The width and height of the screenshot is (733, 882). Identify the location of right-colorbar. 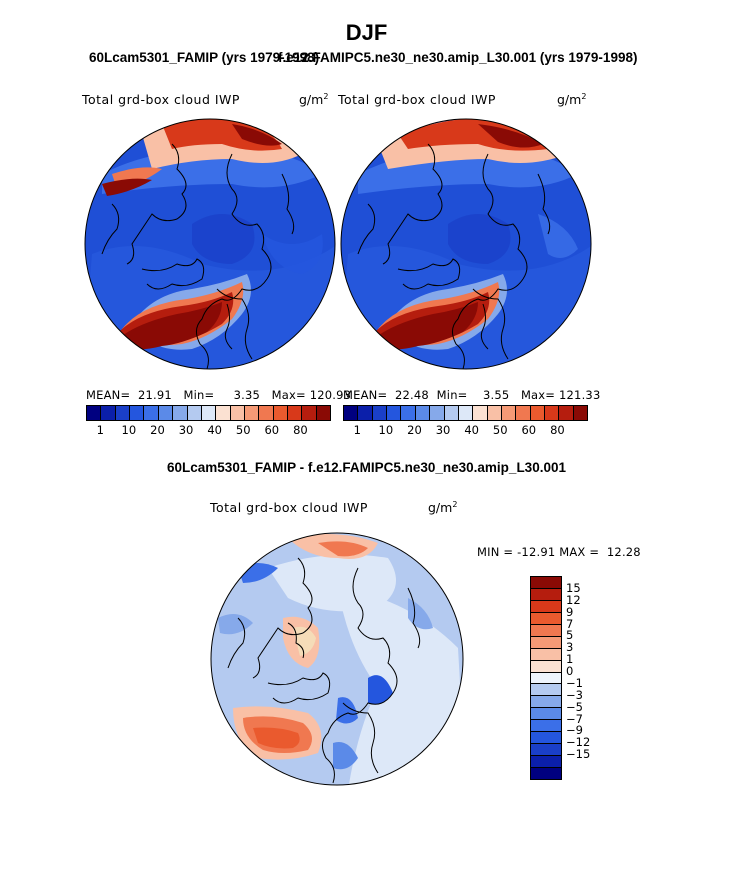
(465, 413).